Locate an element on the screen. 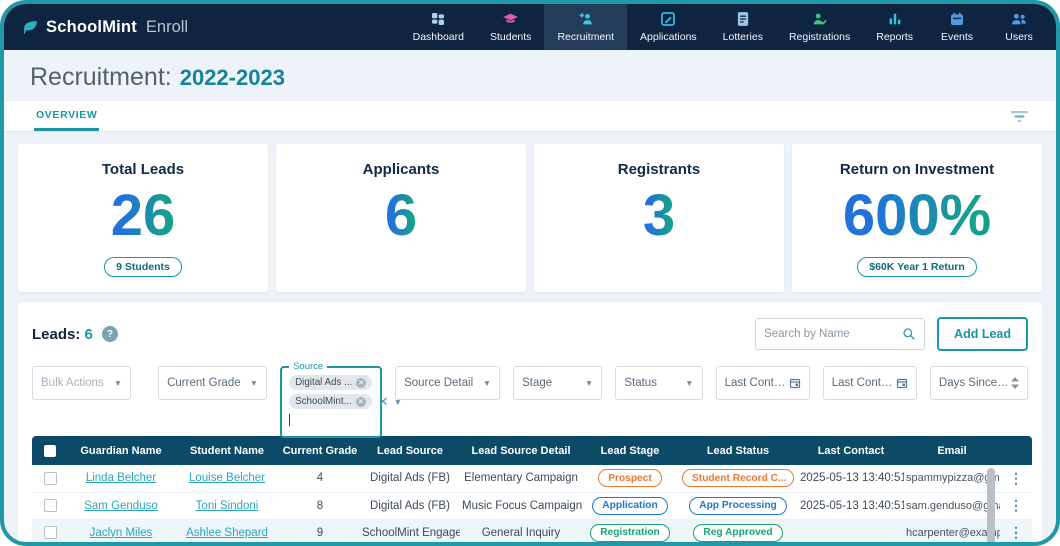  lead-stage-badge: Prospect is located at coordinates (630, 478).